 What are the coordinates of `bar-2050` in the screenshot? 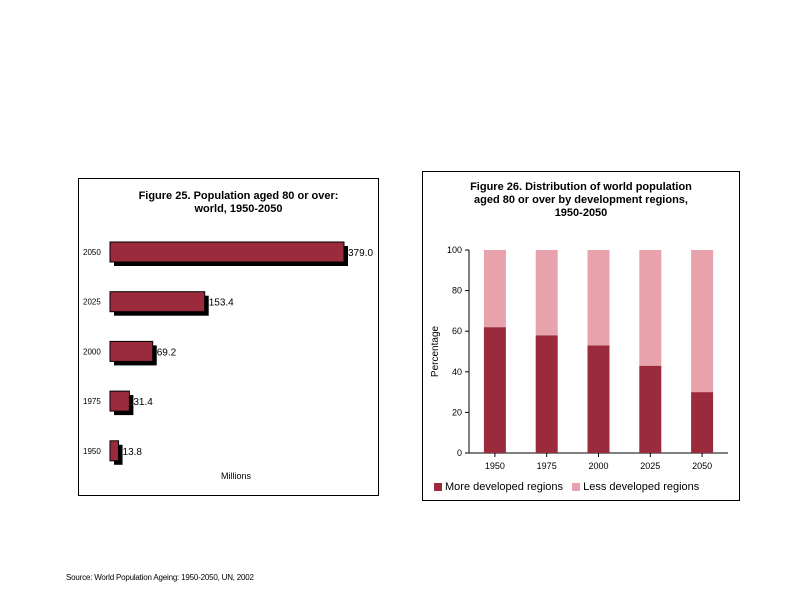 It's located at (227, 252).